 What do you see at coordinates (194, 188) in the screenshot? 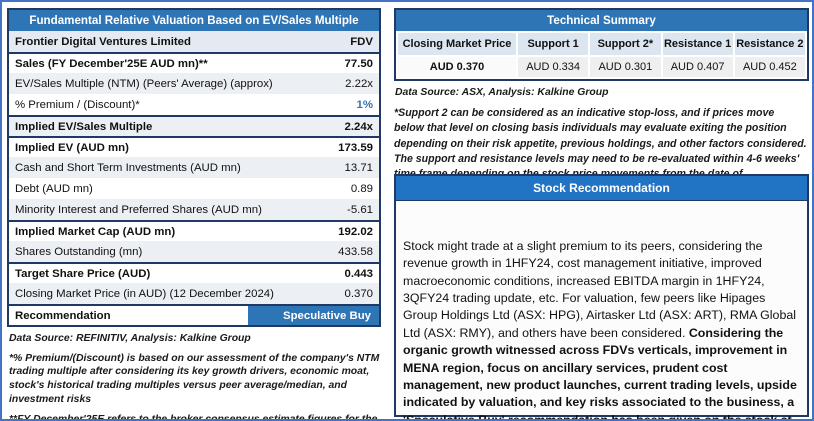
I see `table-row-debt: Debt (AUD mn) 0.89` at bounding box center [194, 188].